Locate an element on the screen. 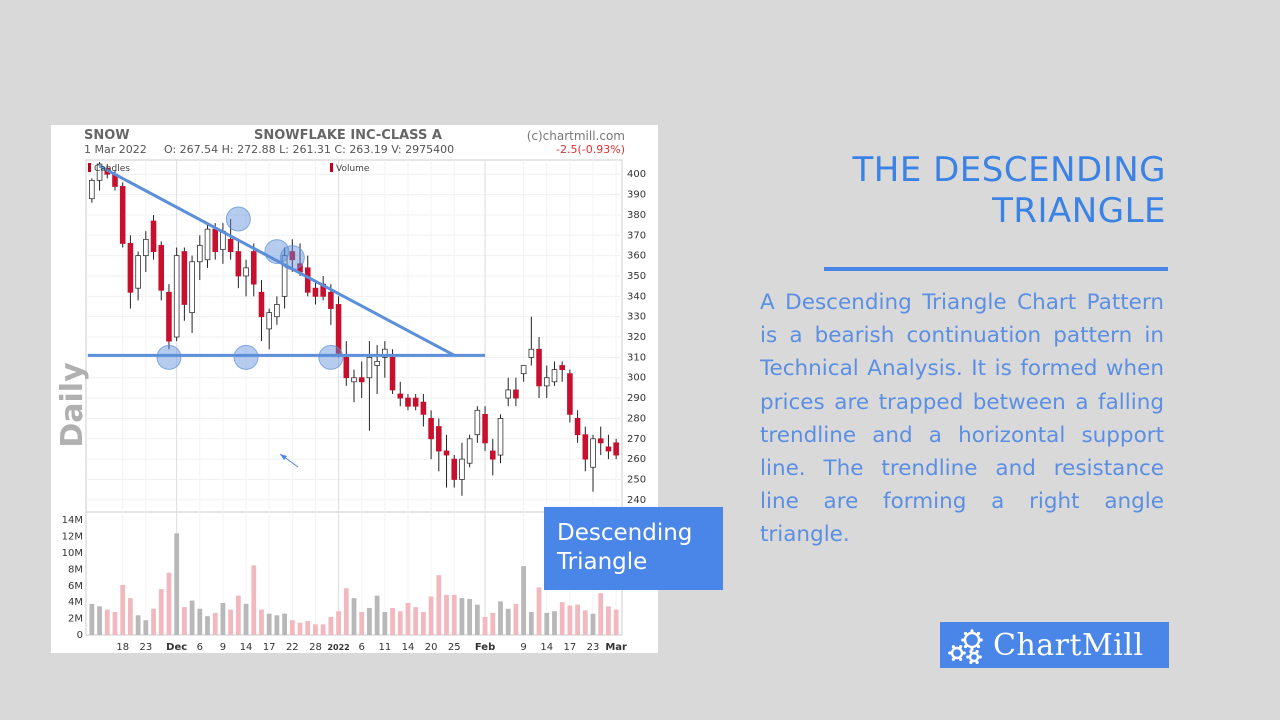 The height and width of the screenshot is (720, 1280). chartmill-logo: ChartMill is located at coordinates (1054, 645).